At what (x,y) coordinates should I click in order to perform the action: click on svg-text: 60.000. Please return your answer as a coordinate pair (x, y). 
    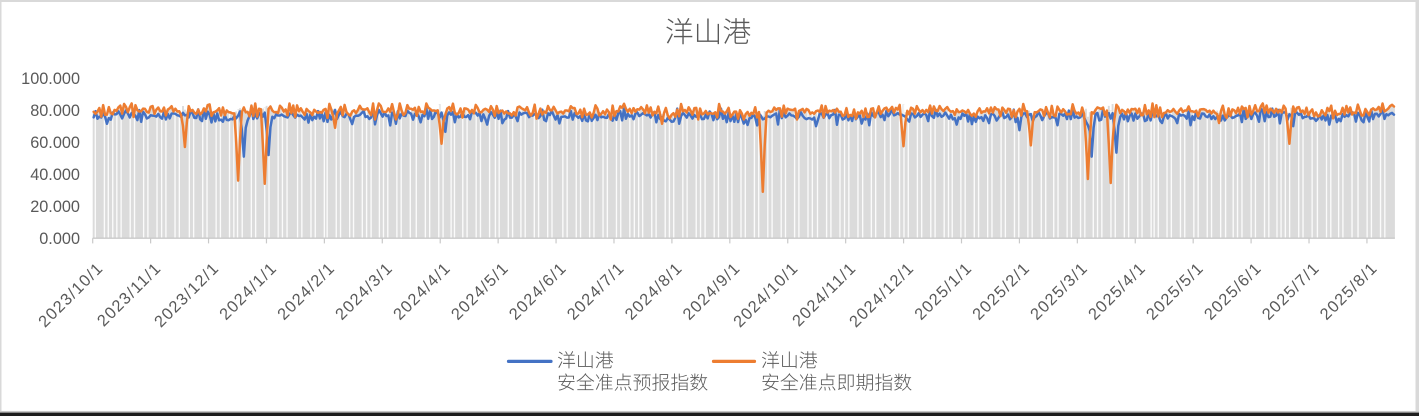
    Looking at the image, I should click on (55, 143).